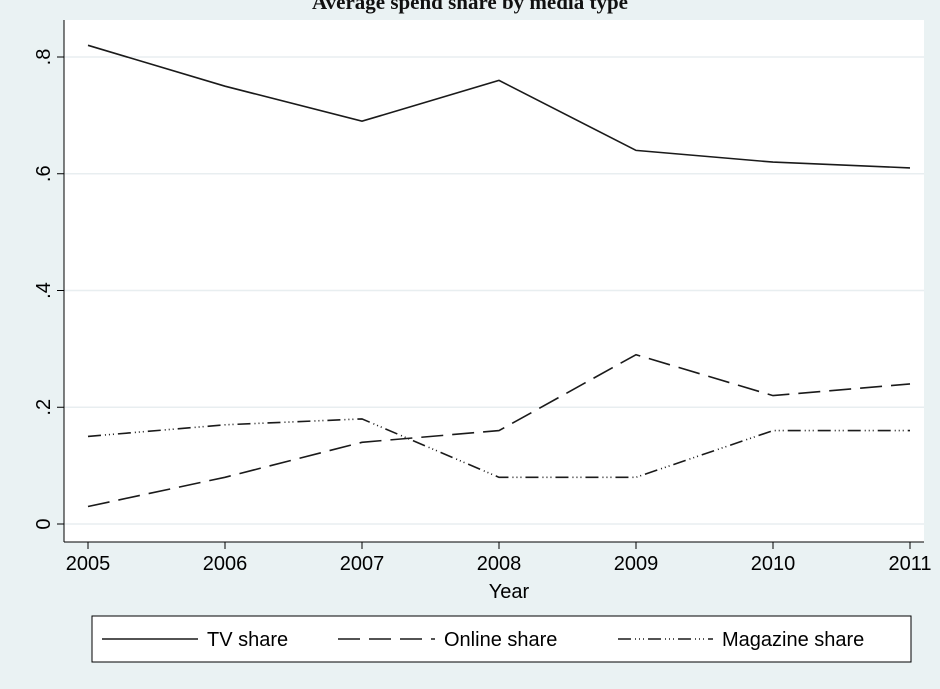  I want to click on y-tick-label: 0, so click(44, 523).